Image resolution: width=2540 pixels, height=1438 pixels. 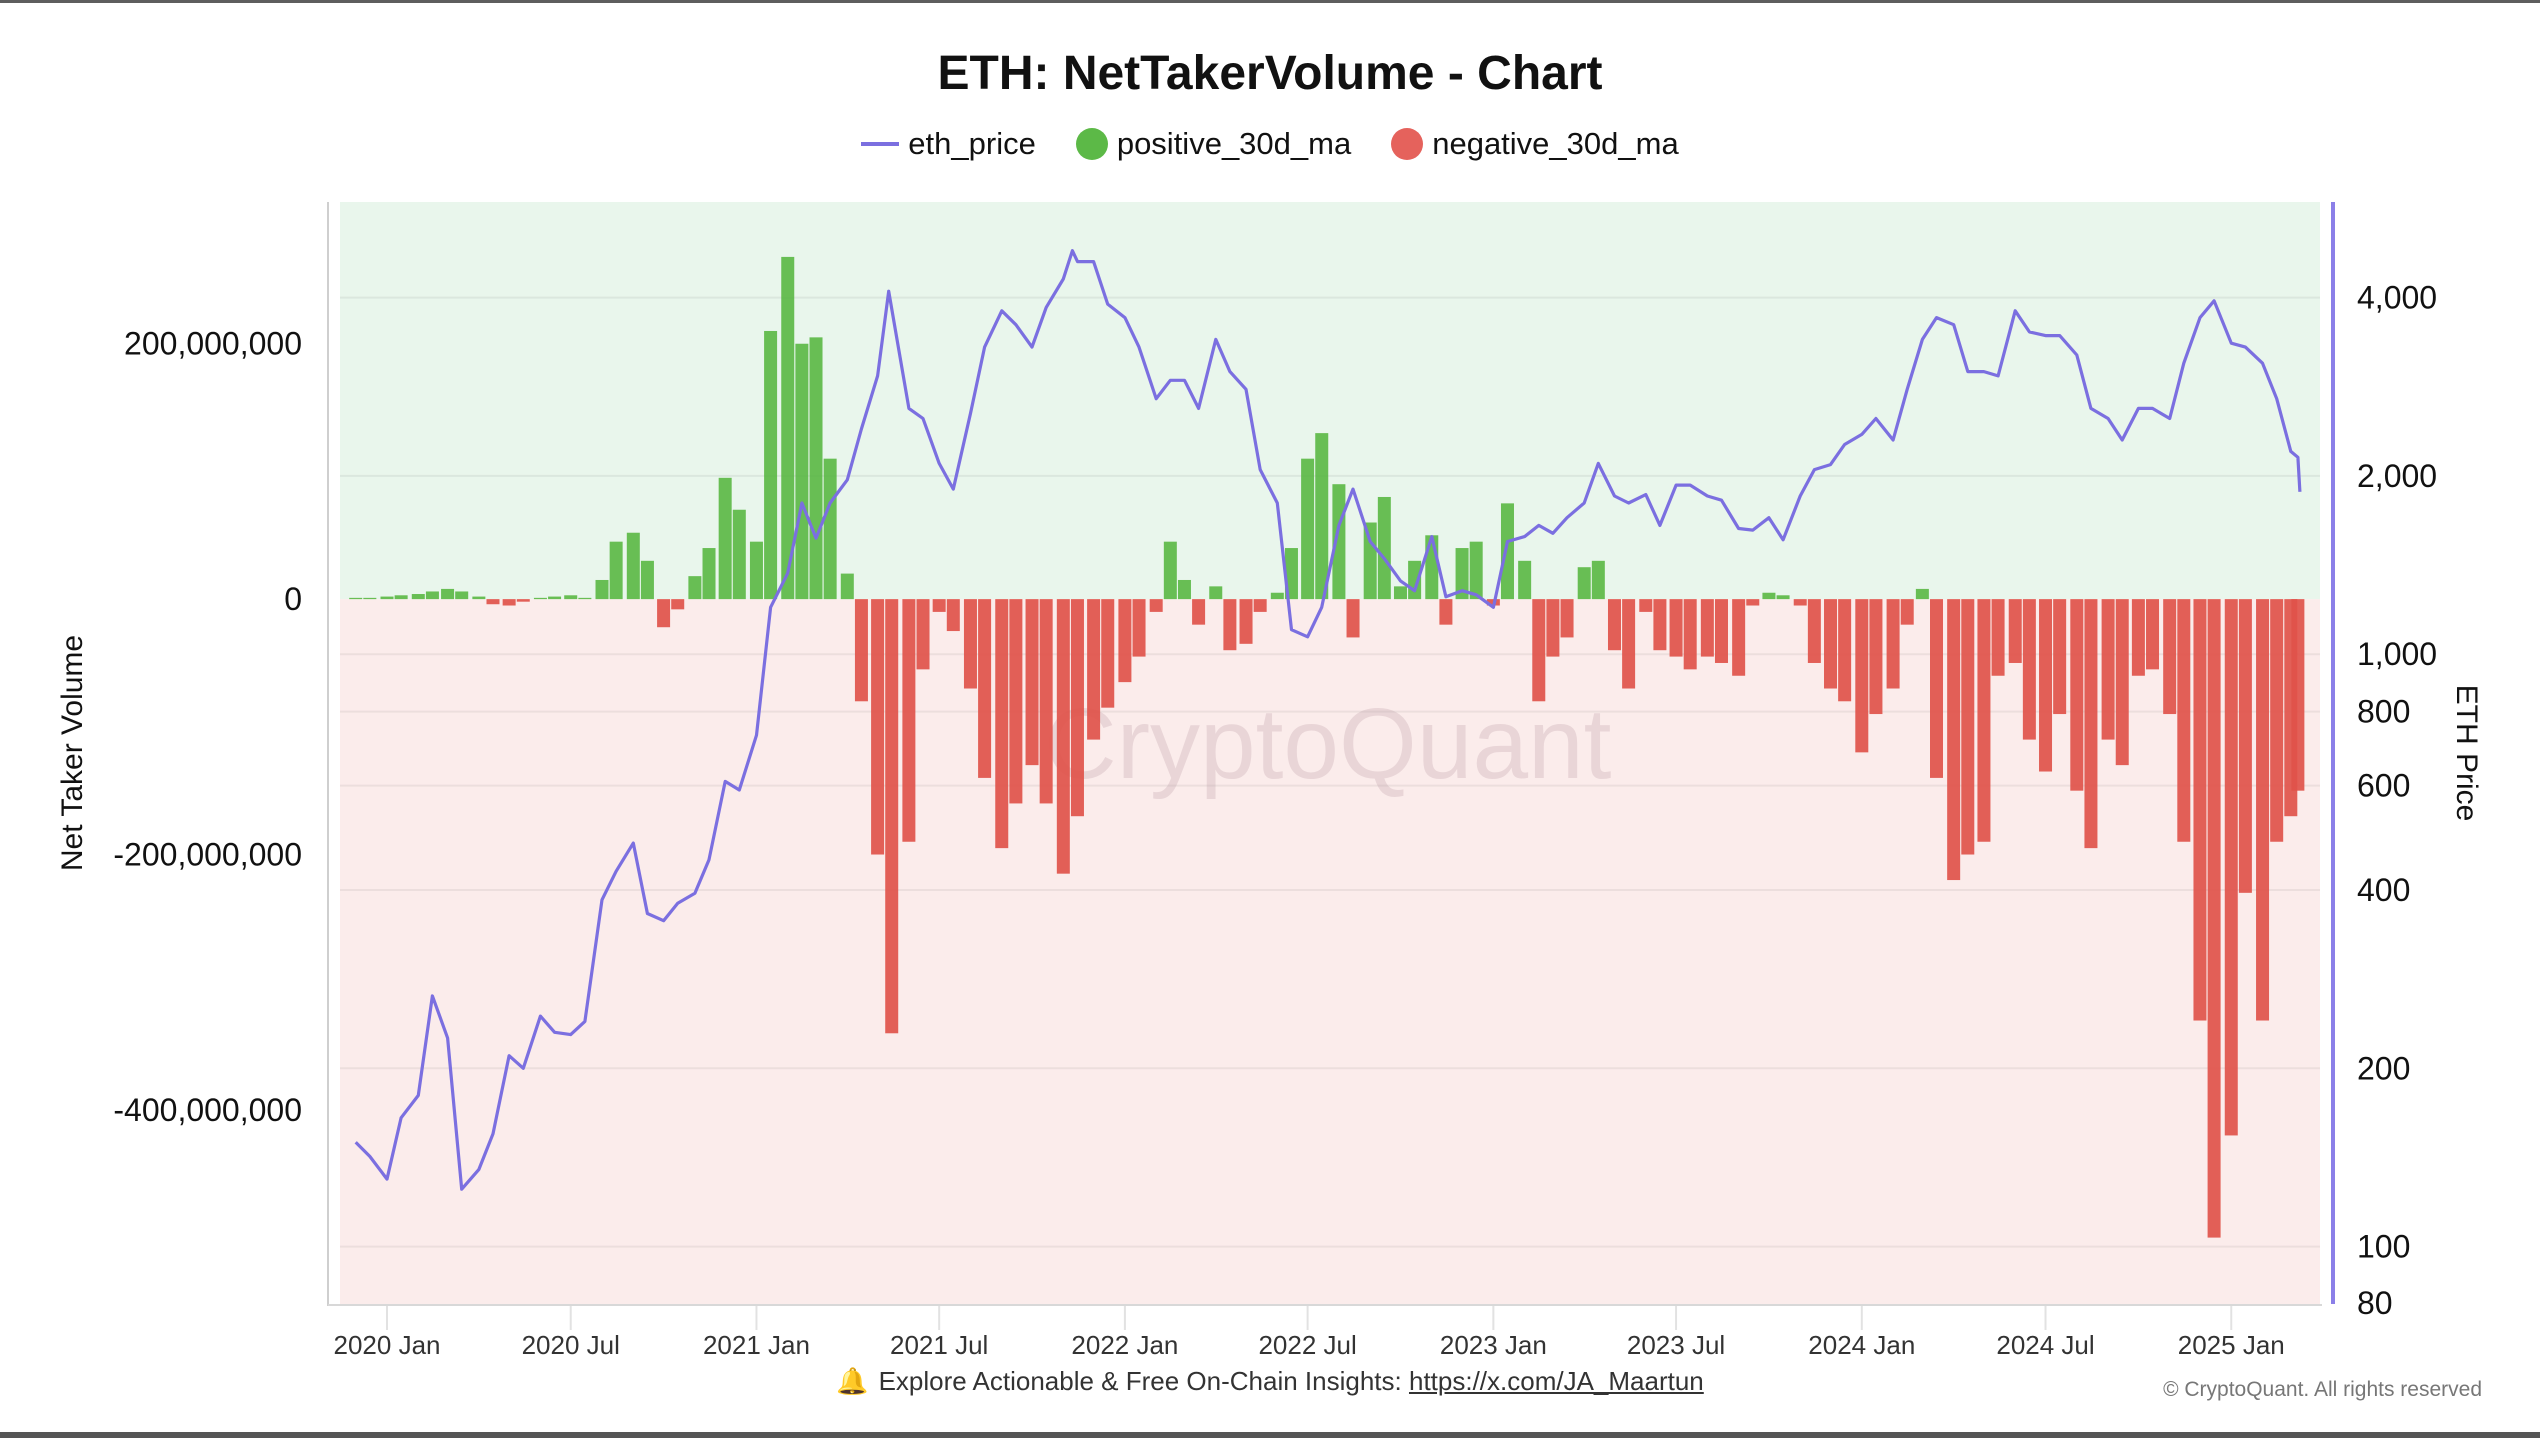 What do you see at coordinates (1270, 1) in the screenshot?
I see `top-border` at bounding box center [1270, 1].